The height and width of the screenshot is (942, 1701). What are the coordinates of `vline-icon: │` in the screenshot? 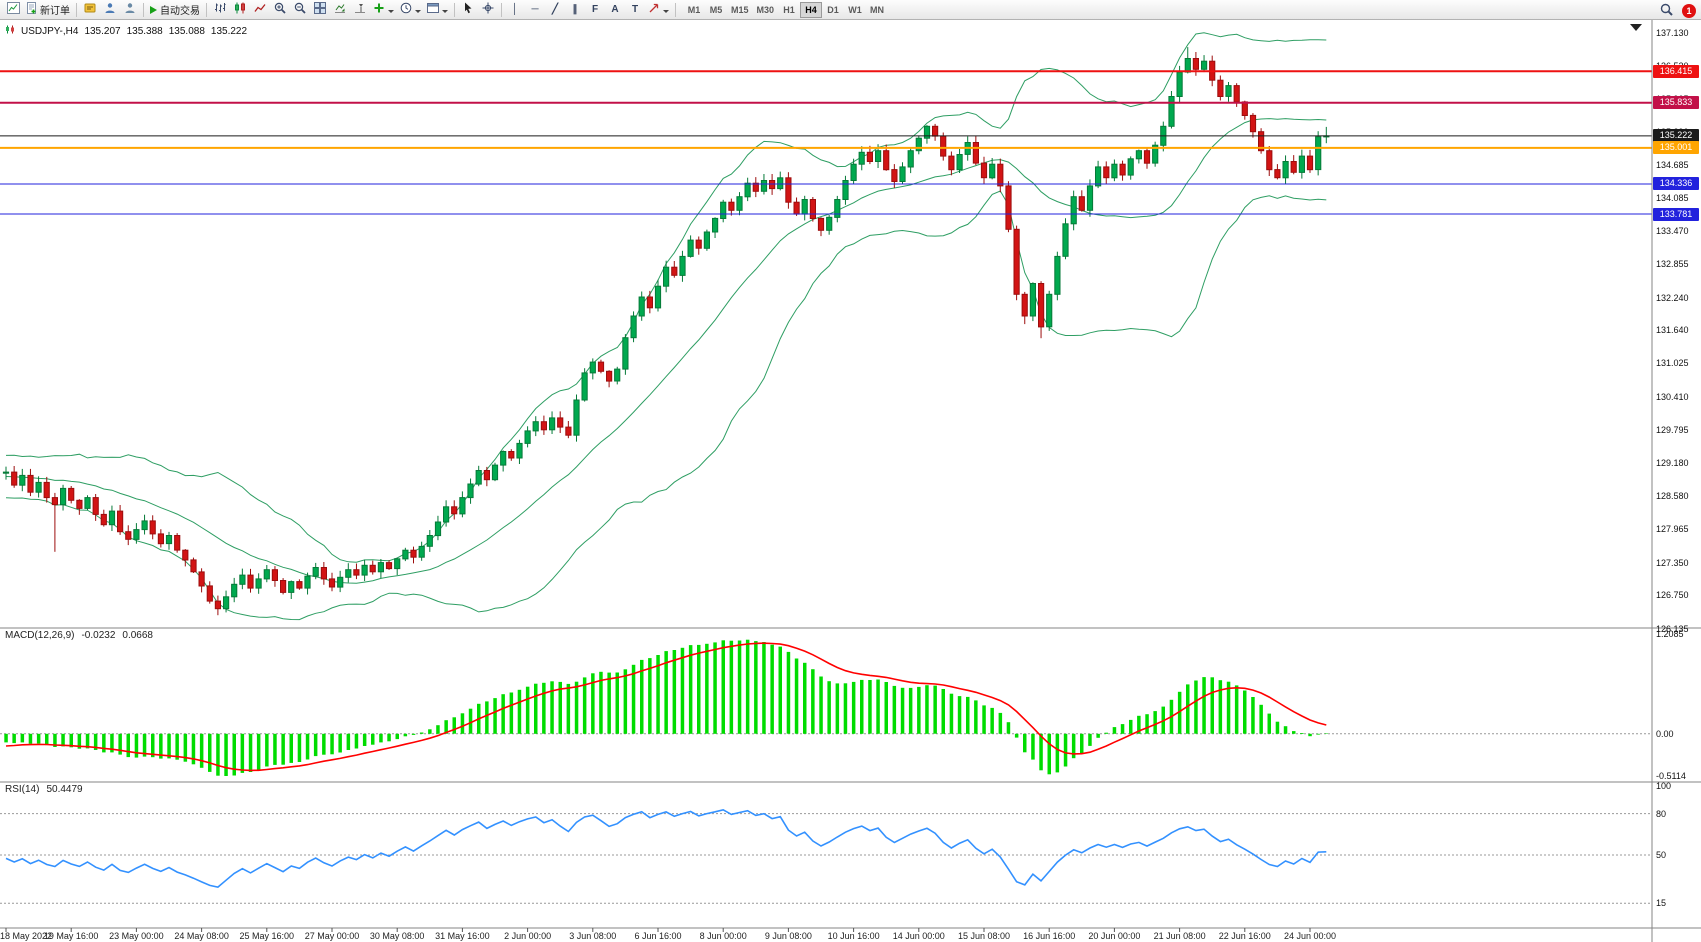 It's located at (515, 9).